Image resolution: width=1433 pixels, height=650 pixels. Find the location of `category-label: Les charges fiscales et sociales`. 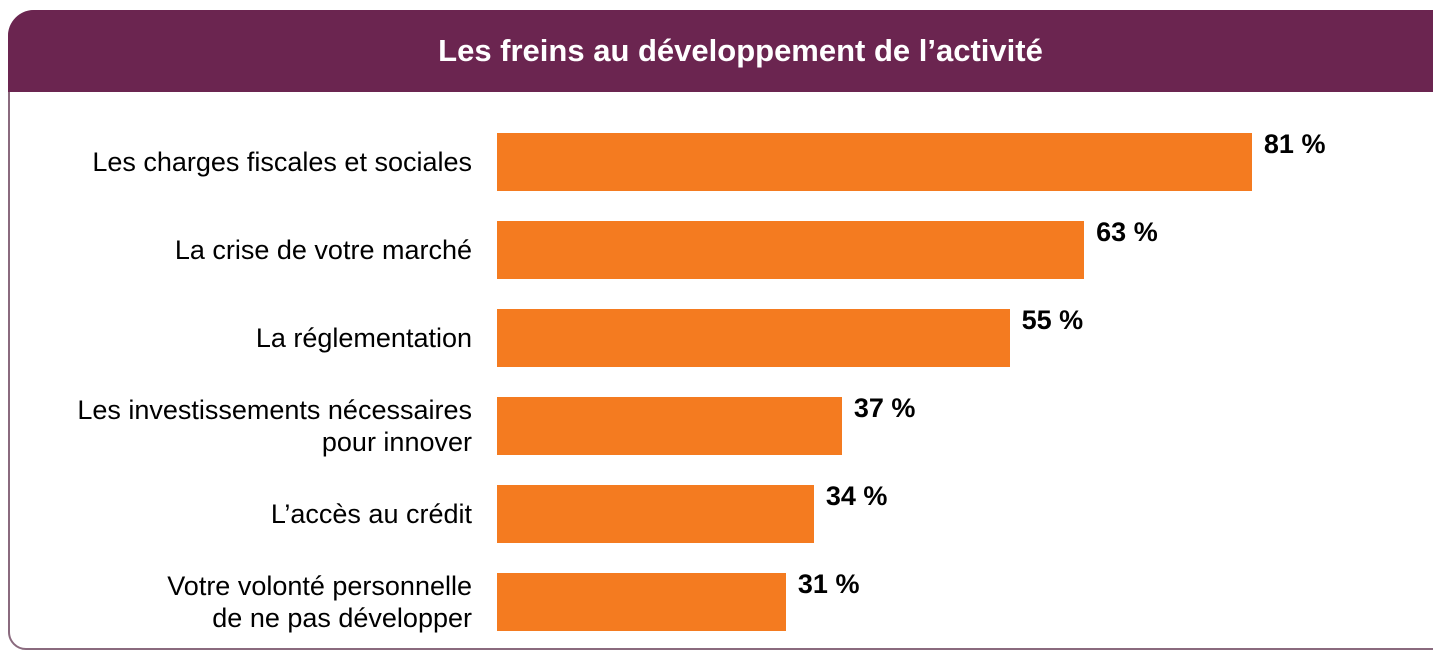

category-label: Les charges fiscales et sociales is located at coordinates (282, 162).